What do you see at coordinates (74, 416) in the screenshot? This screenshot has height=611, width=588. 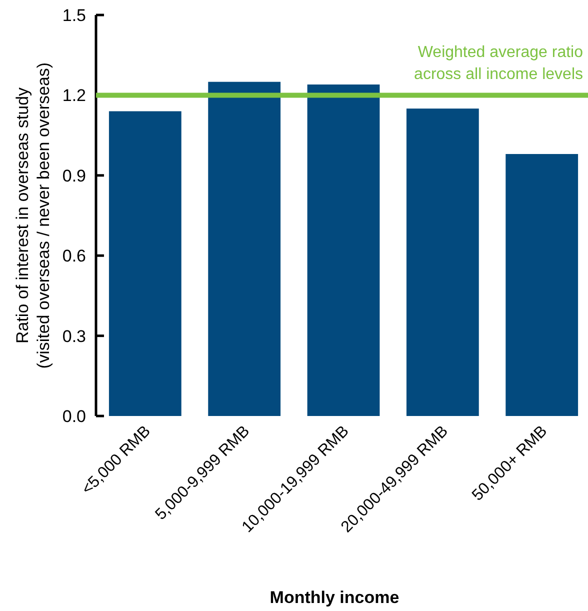 I see `y-tick-label: 0.0` at bounding box center [74, 416].